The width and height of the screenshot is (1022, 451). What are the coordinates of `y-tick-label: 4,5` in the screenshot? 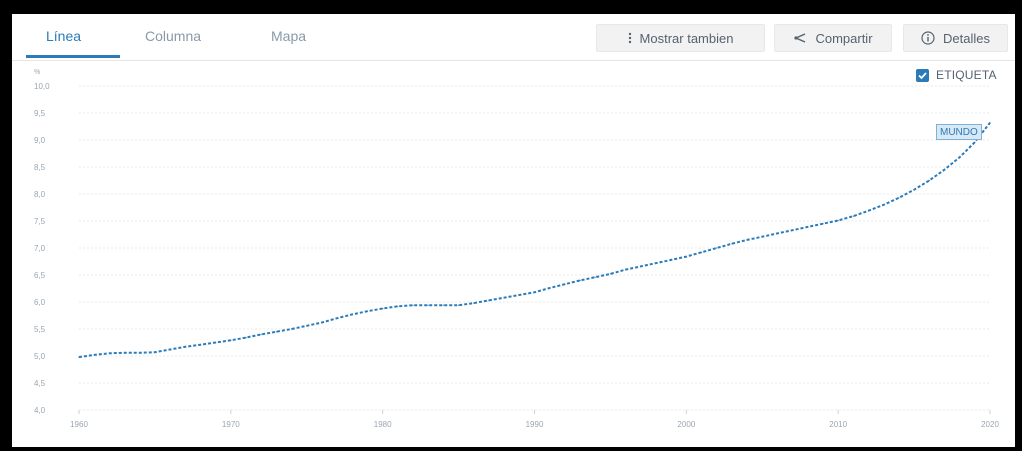 It's located at (40, 383).